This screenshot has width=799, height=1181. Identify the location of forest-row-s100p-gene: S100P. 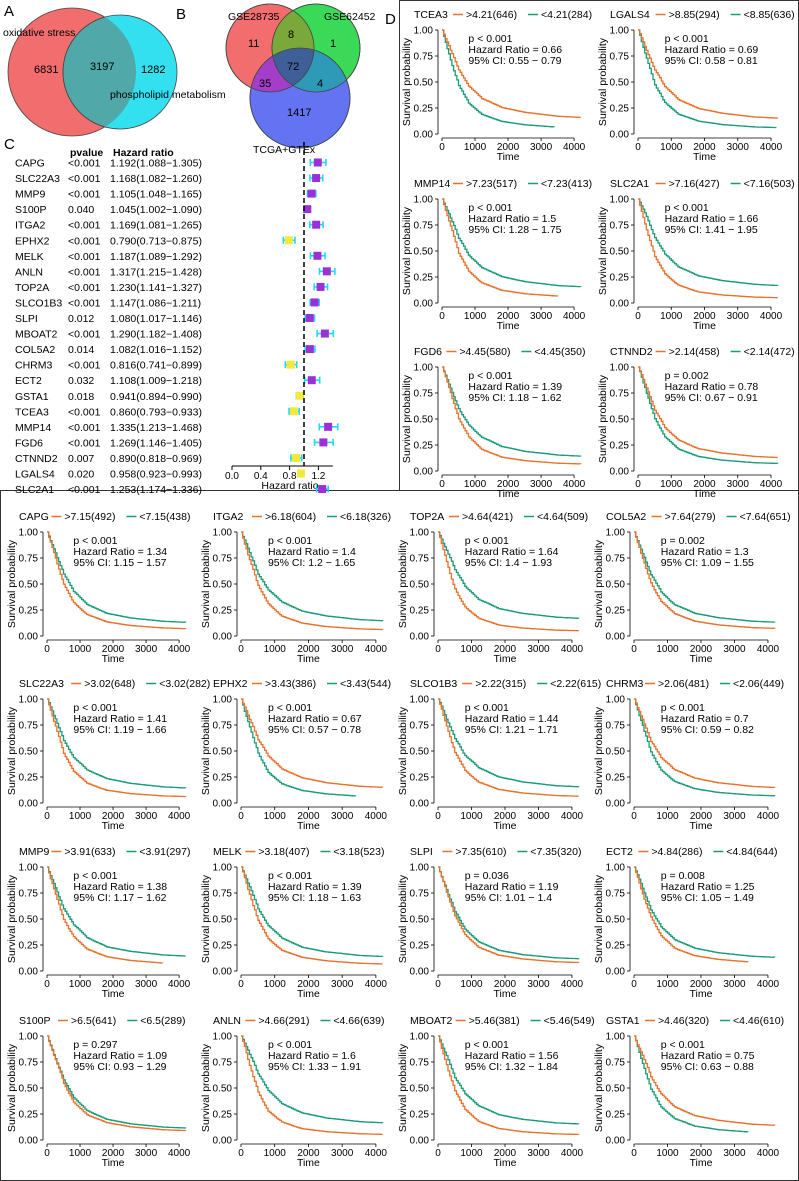
(31, 210).